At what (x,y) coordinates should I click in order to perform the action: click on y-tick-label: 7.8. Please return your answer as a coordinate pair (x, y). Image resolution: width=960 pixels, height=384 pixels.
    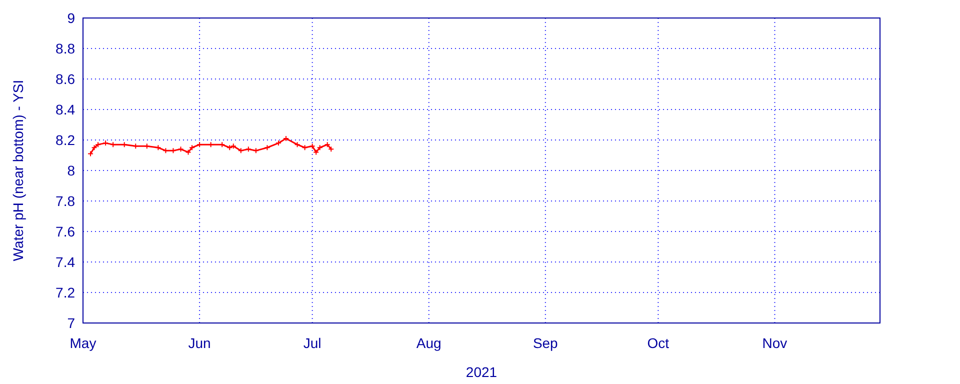
    Looking at the image, I should click on (66, 200).